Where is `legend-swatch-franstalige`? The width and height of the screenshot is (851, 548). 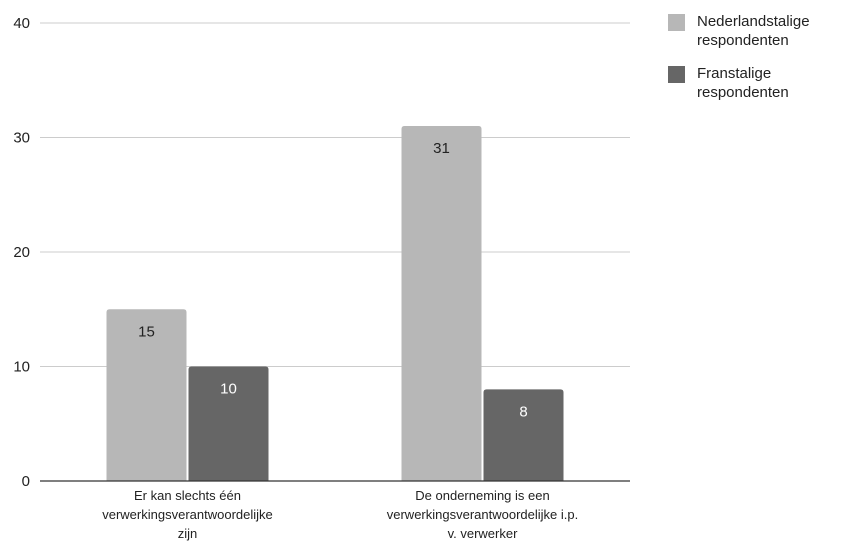 legend-swatch-franstalige is located at coordinates (676, 74).